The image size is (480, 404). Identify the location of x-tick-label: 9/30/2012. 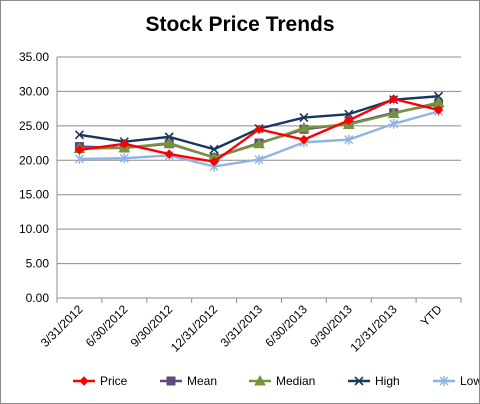
(152, 326).